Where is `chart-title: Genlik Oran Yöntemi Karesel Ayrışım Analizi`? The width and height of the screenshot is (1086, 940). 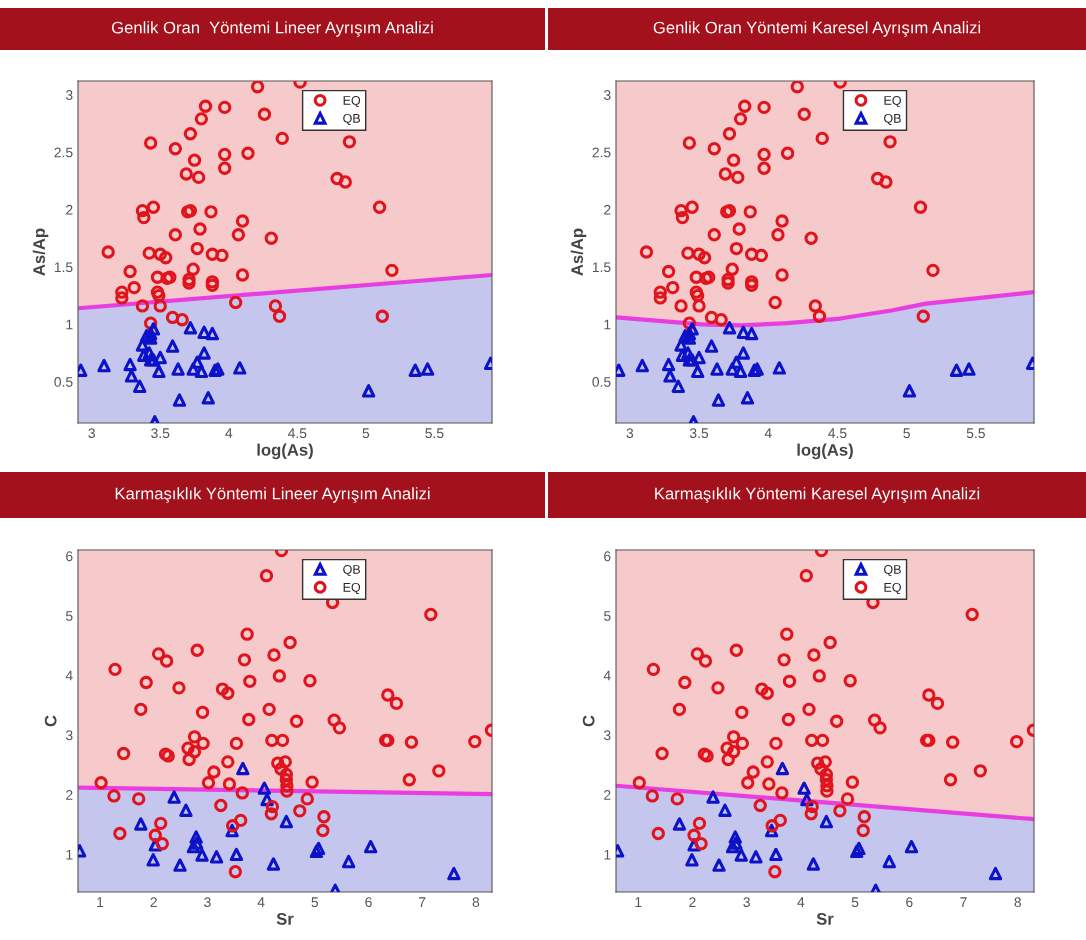
chart-title: Genlik Oran Yöntemi Karesel Ayrışım Analizi is located at coordinates (817, 29).